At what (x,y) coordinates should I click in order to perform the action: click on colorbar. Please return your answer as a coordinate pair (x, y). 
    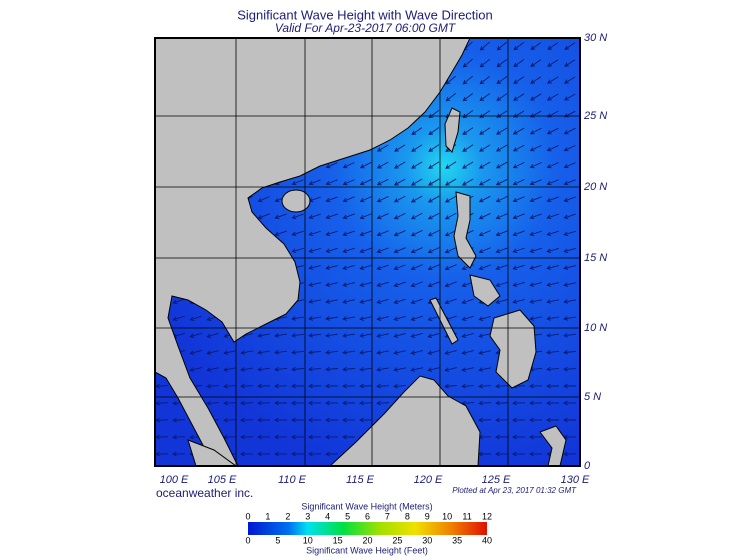
    Looking at the image, I should click on (367, 528).